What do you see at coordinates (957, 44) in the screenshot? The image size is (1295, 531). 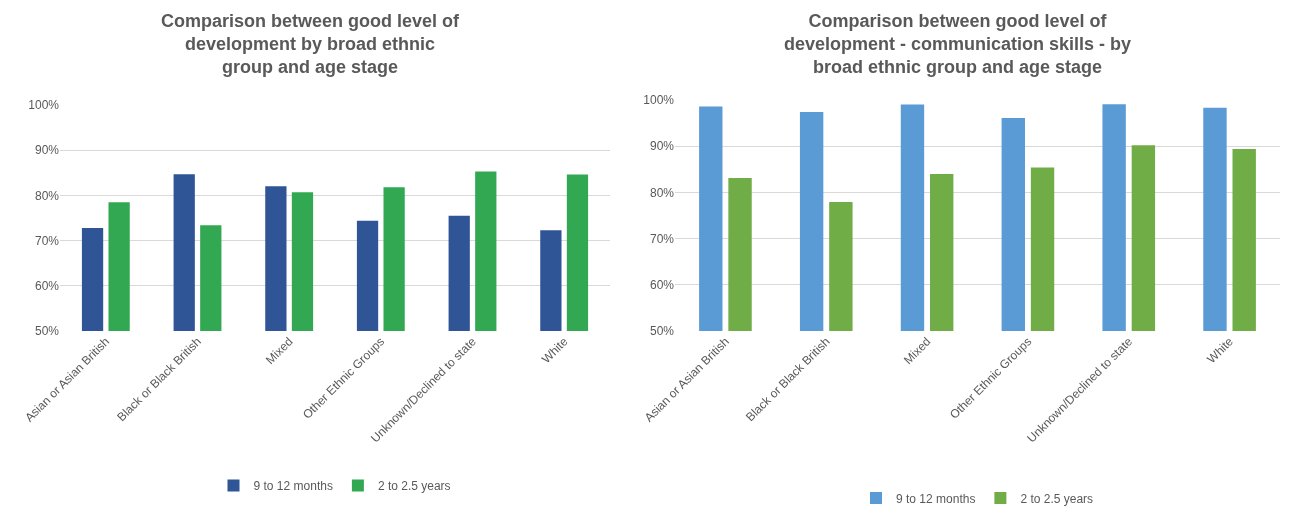 I see `chart-title: Comparison between good level of development - communication skills - by broad ethnic group and age stage` at bounding box center [957, 44].